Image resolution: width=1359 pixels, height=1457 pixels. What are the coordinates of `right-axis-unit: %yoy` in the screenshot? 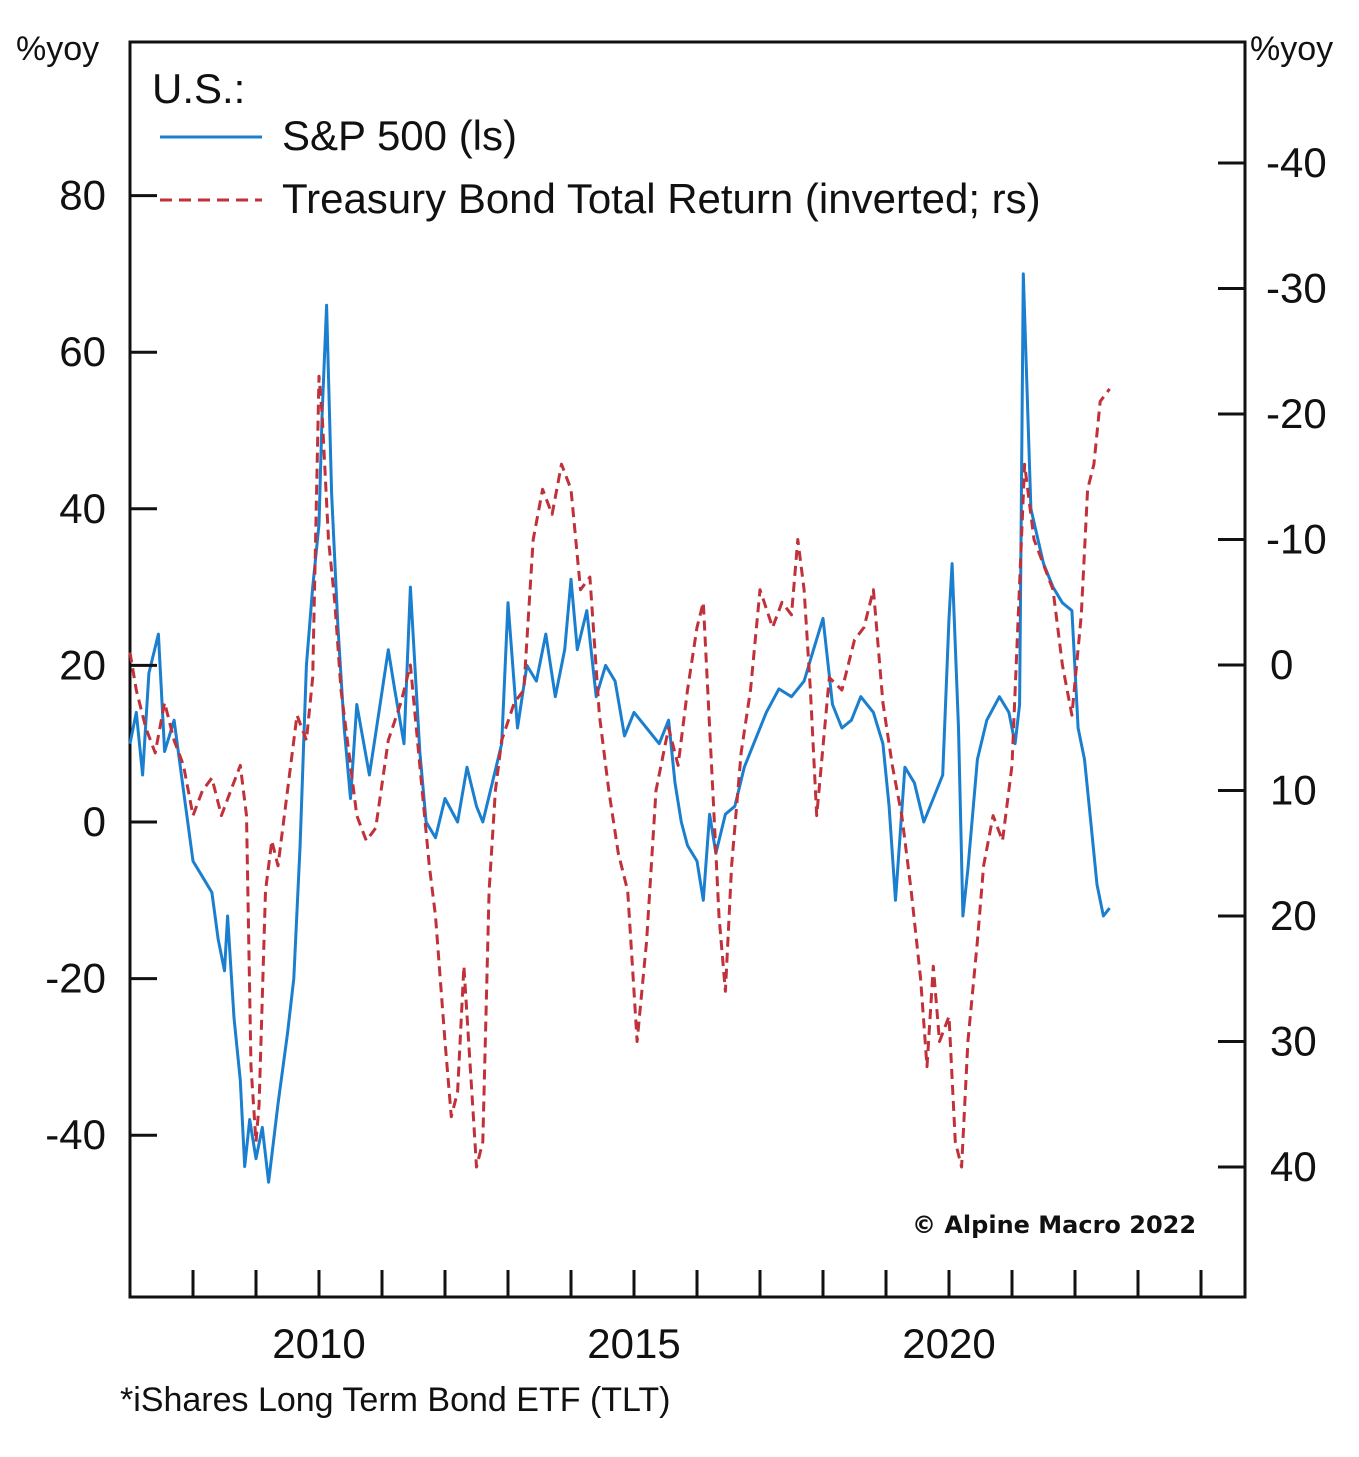 It's located at (1291, 49).